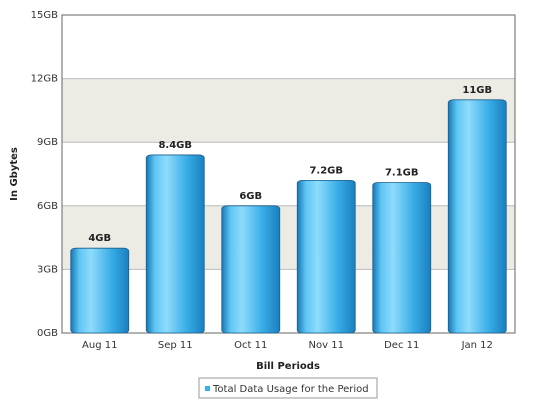 This screenshot has height=404, width=540. Describe the element at coordinates (44, 79) in the screenshot. I see `y-tick-label: 12GB` at that location.